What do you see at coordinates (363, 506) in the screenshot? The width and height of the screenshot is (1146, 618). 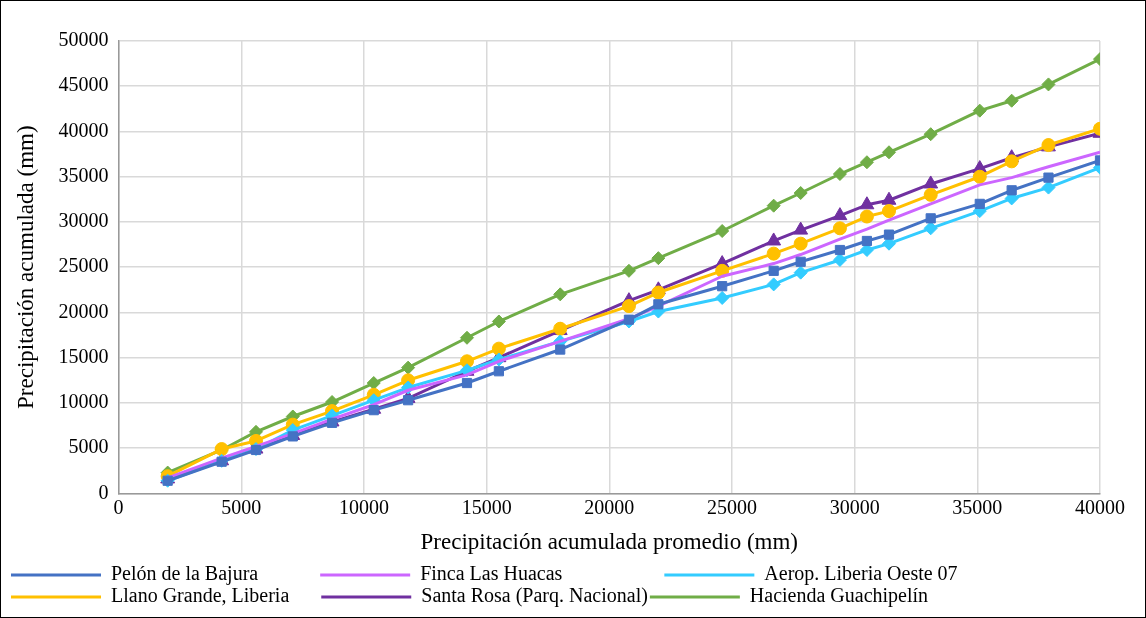 I see `x-tick-label: 10000` at bounding box center [363, 506].